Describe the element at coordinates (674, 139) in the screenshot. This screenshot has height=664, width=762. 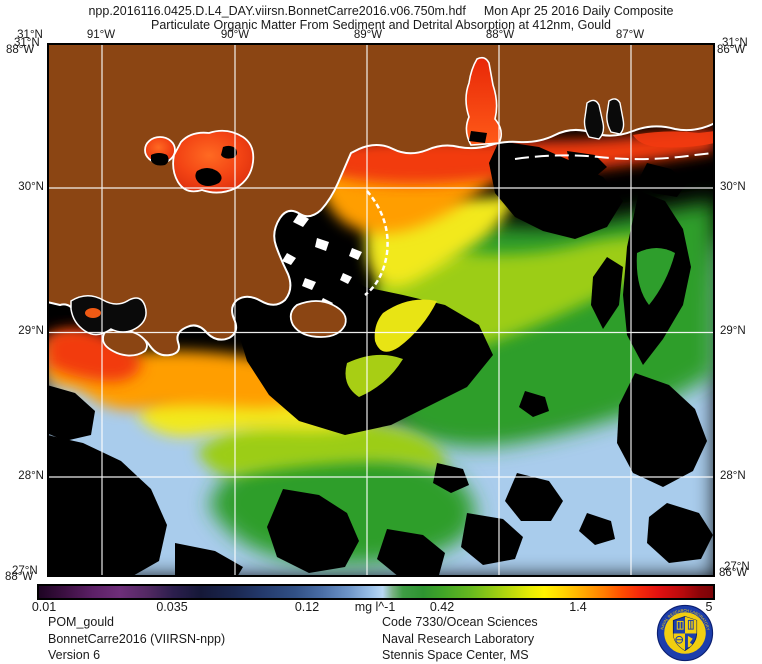
I see `eastern-coastal-plume` at that location.